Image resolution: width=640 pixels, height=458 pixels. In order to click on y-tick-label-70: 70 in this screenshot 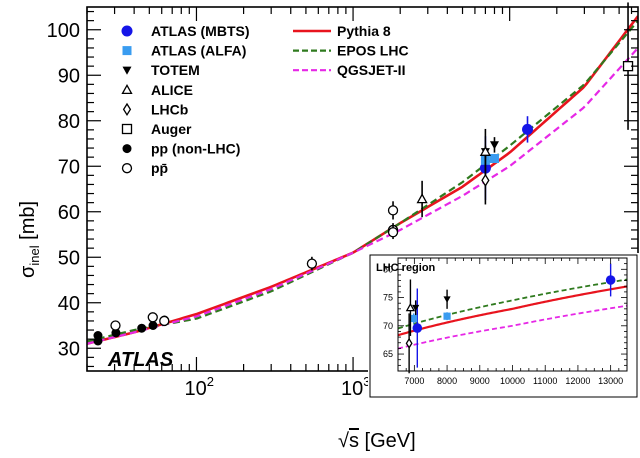, I will do `click(69, 167)`.